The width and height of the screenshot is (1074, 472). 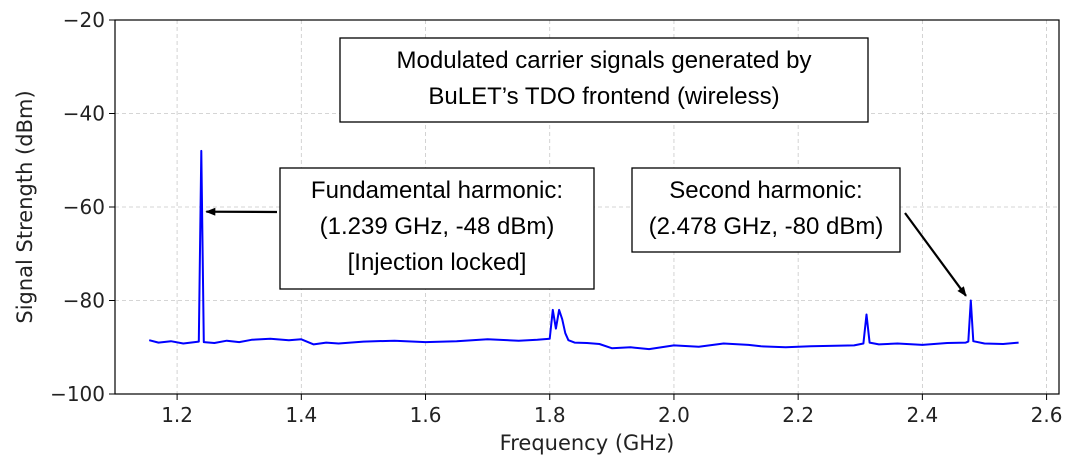 What do you see at coordinates (426, 415) in the screenshot?
I see `x-tick-label: 1.6` at bounding box center [426, 415].